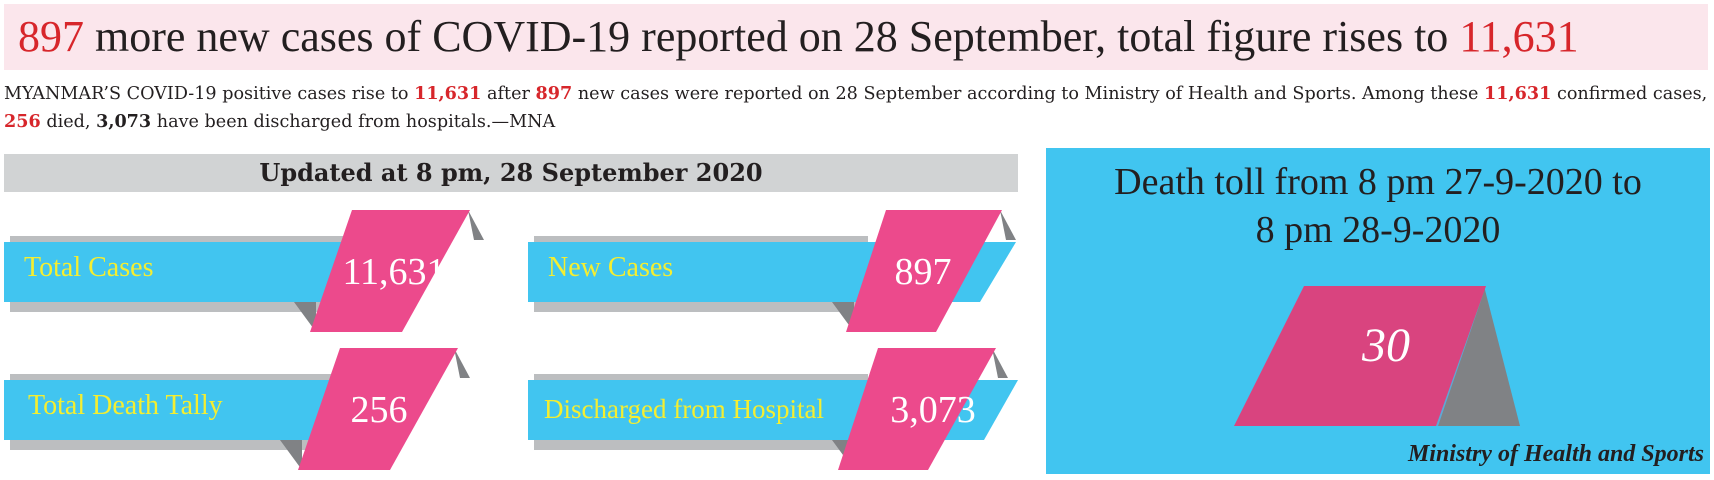 The image size is (1714, 480). Describe the element at coordinates (611, 267) in the screenshot. I see `tile-label: New Cases` at that location.